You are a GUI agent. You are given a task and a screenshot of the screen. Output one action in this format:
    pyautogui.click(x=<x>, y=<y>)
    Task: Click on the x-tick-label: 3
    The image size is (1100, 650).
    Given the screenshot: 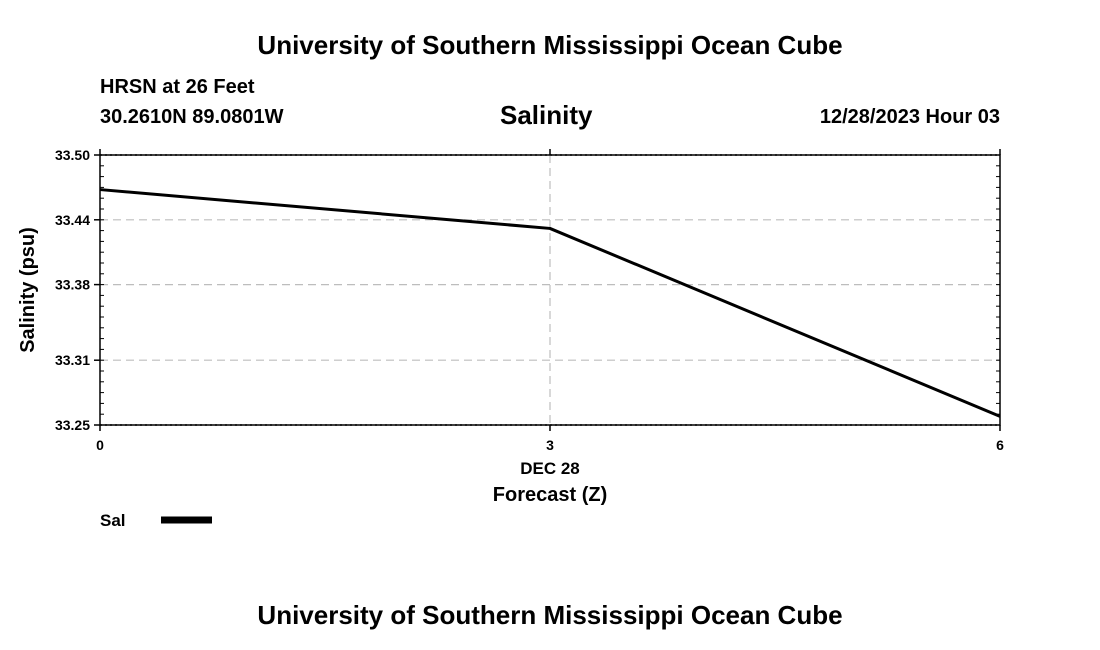 What is the action you would take?
    pyautogui.click(x=550, y=445)
    